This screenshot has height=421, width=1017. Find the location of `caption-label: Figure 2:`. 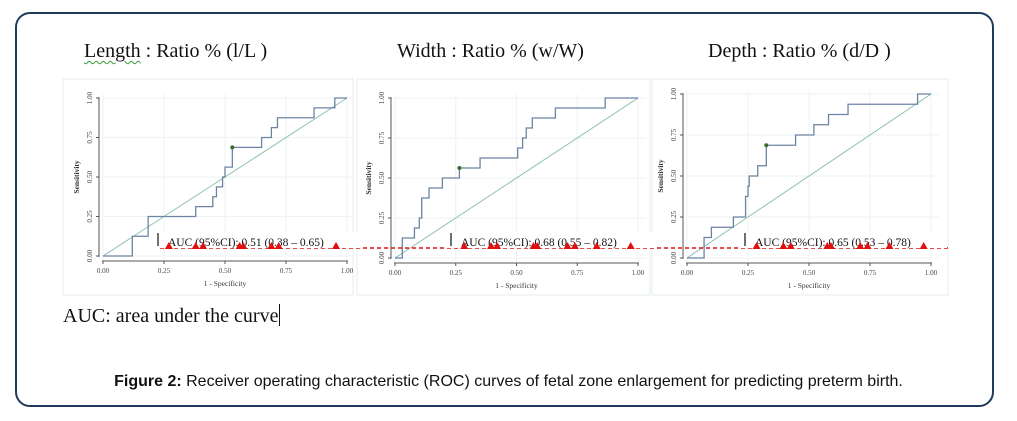

caption-label: Figure 2: is located at coordinates (148, 381).